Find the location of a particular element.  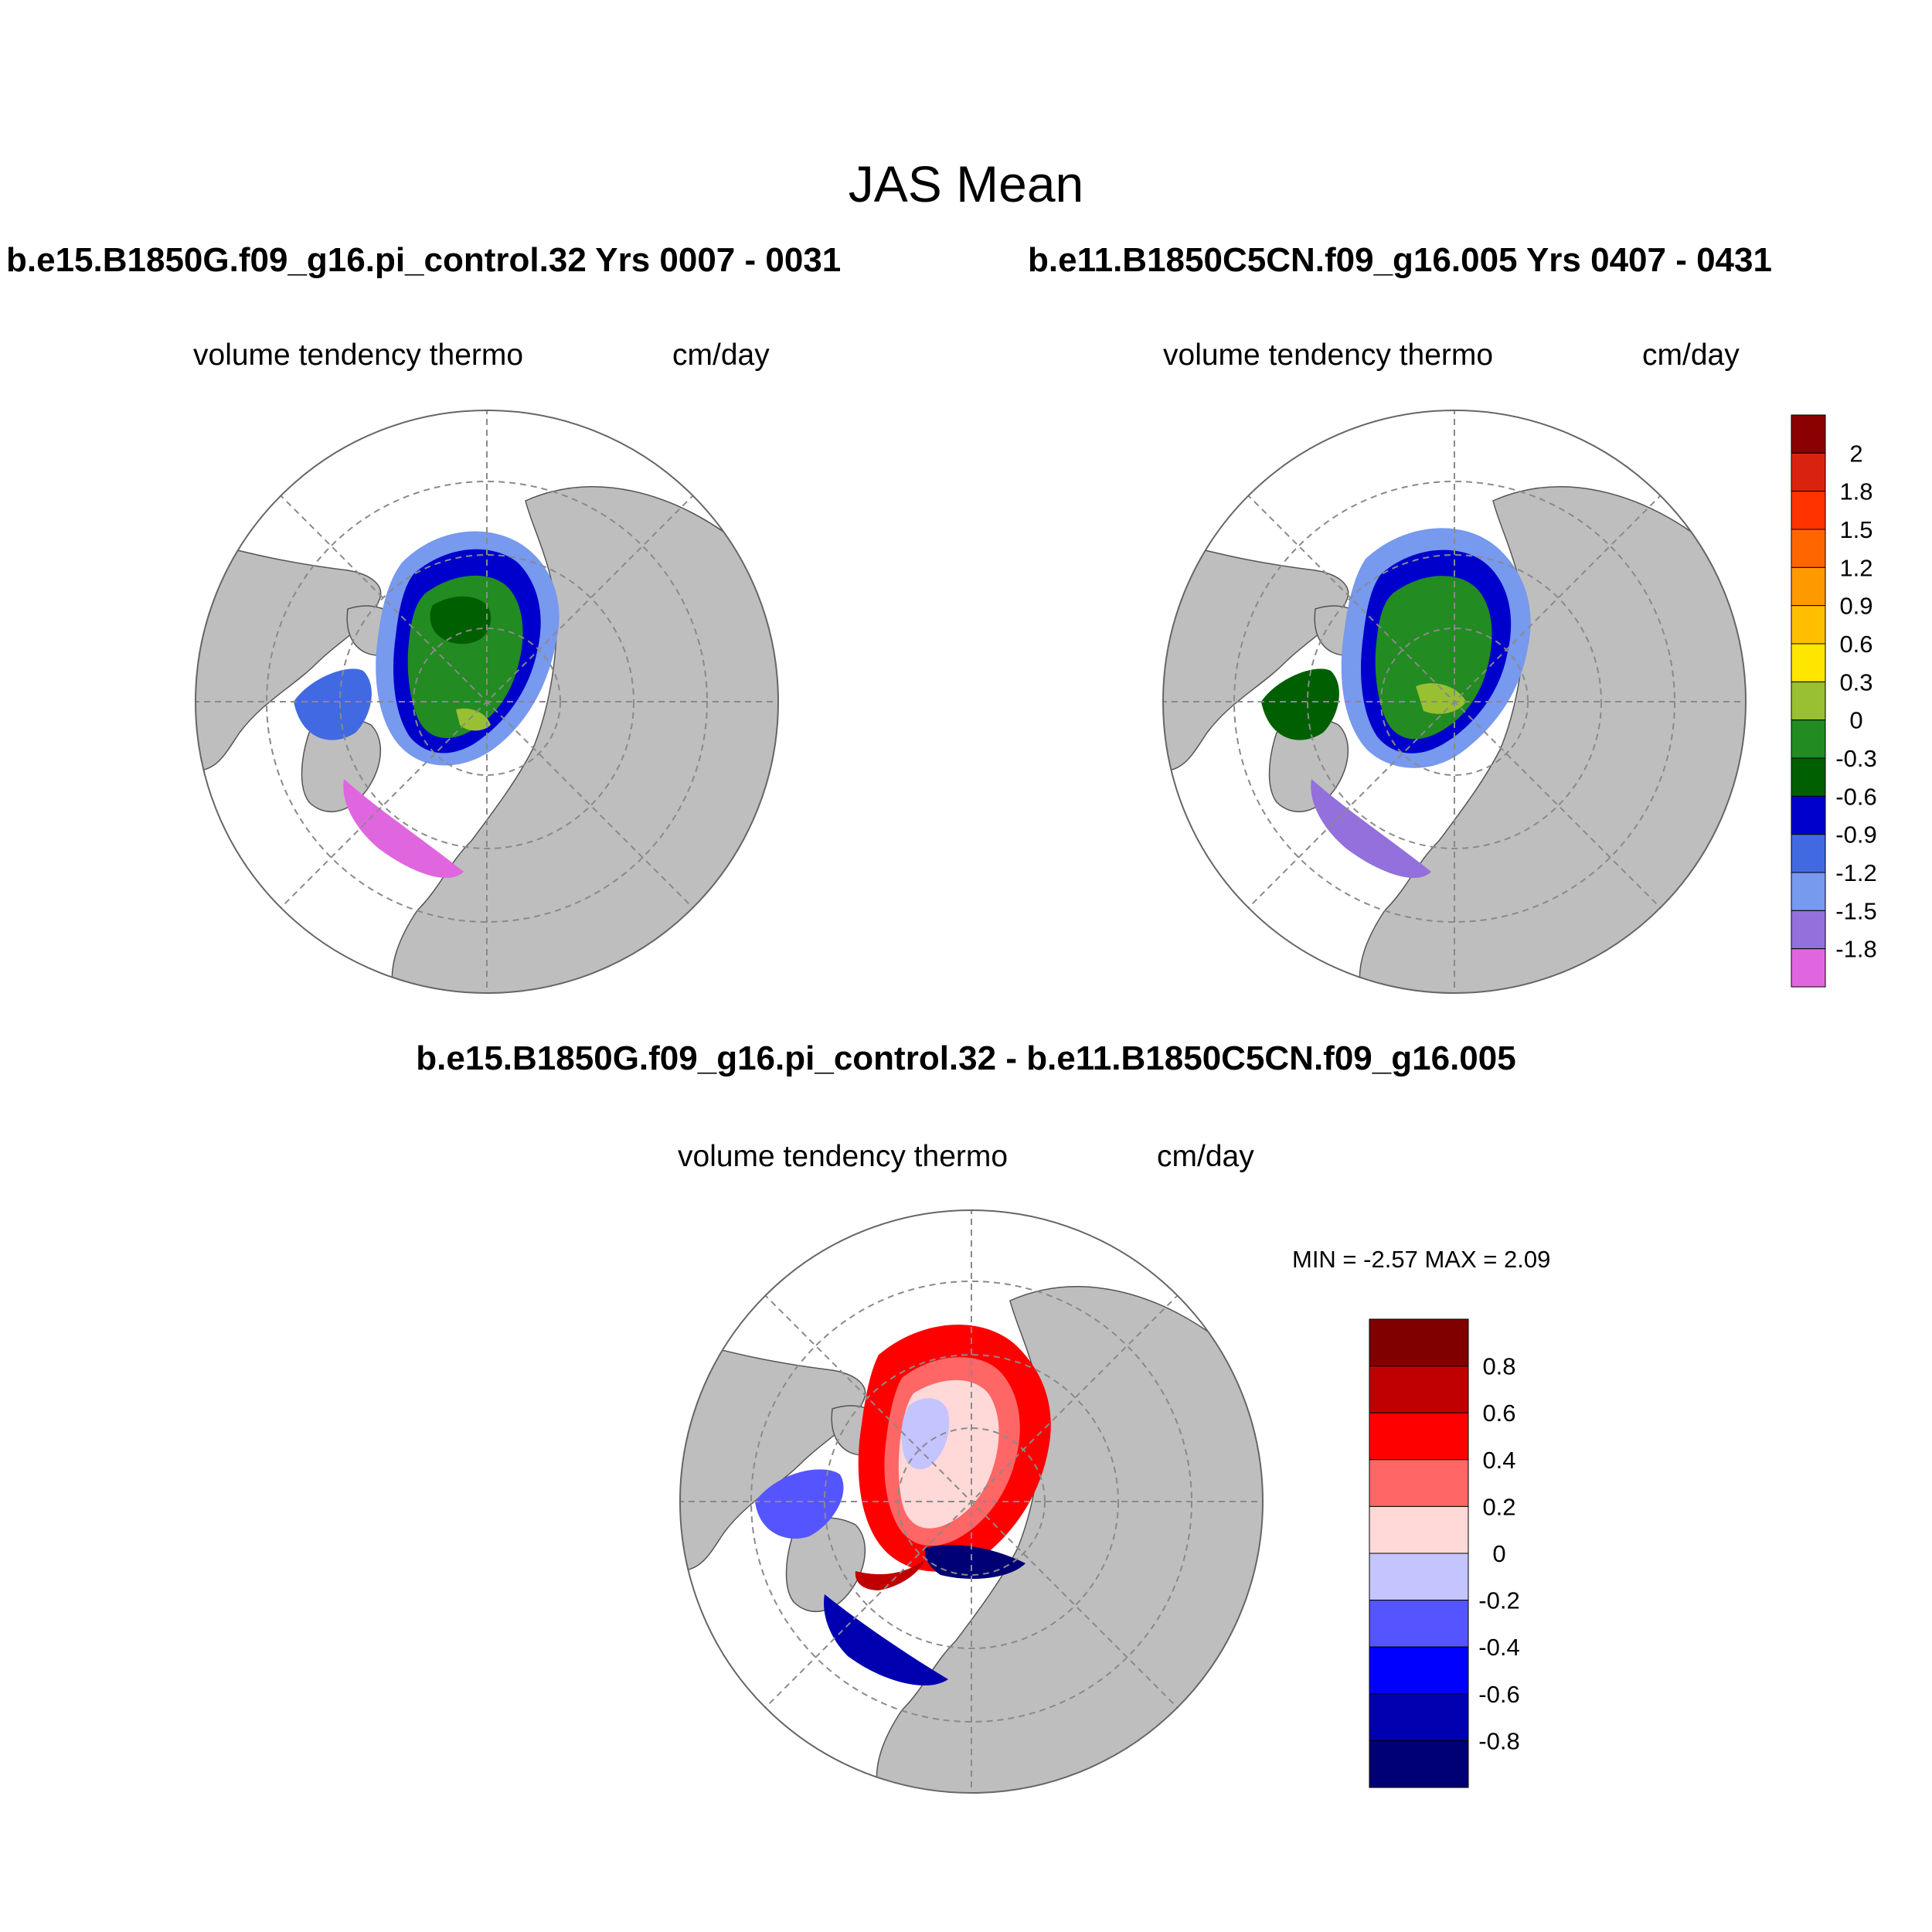

min-label: MIN = is located at coordinates (1328, 1260).